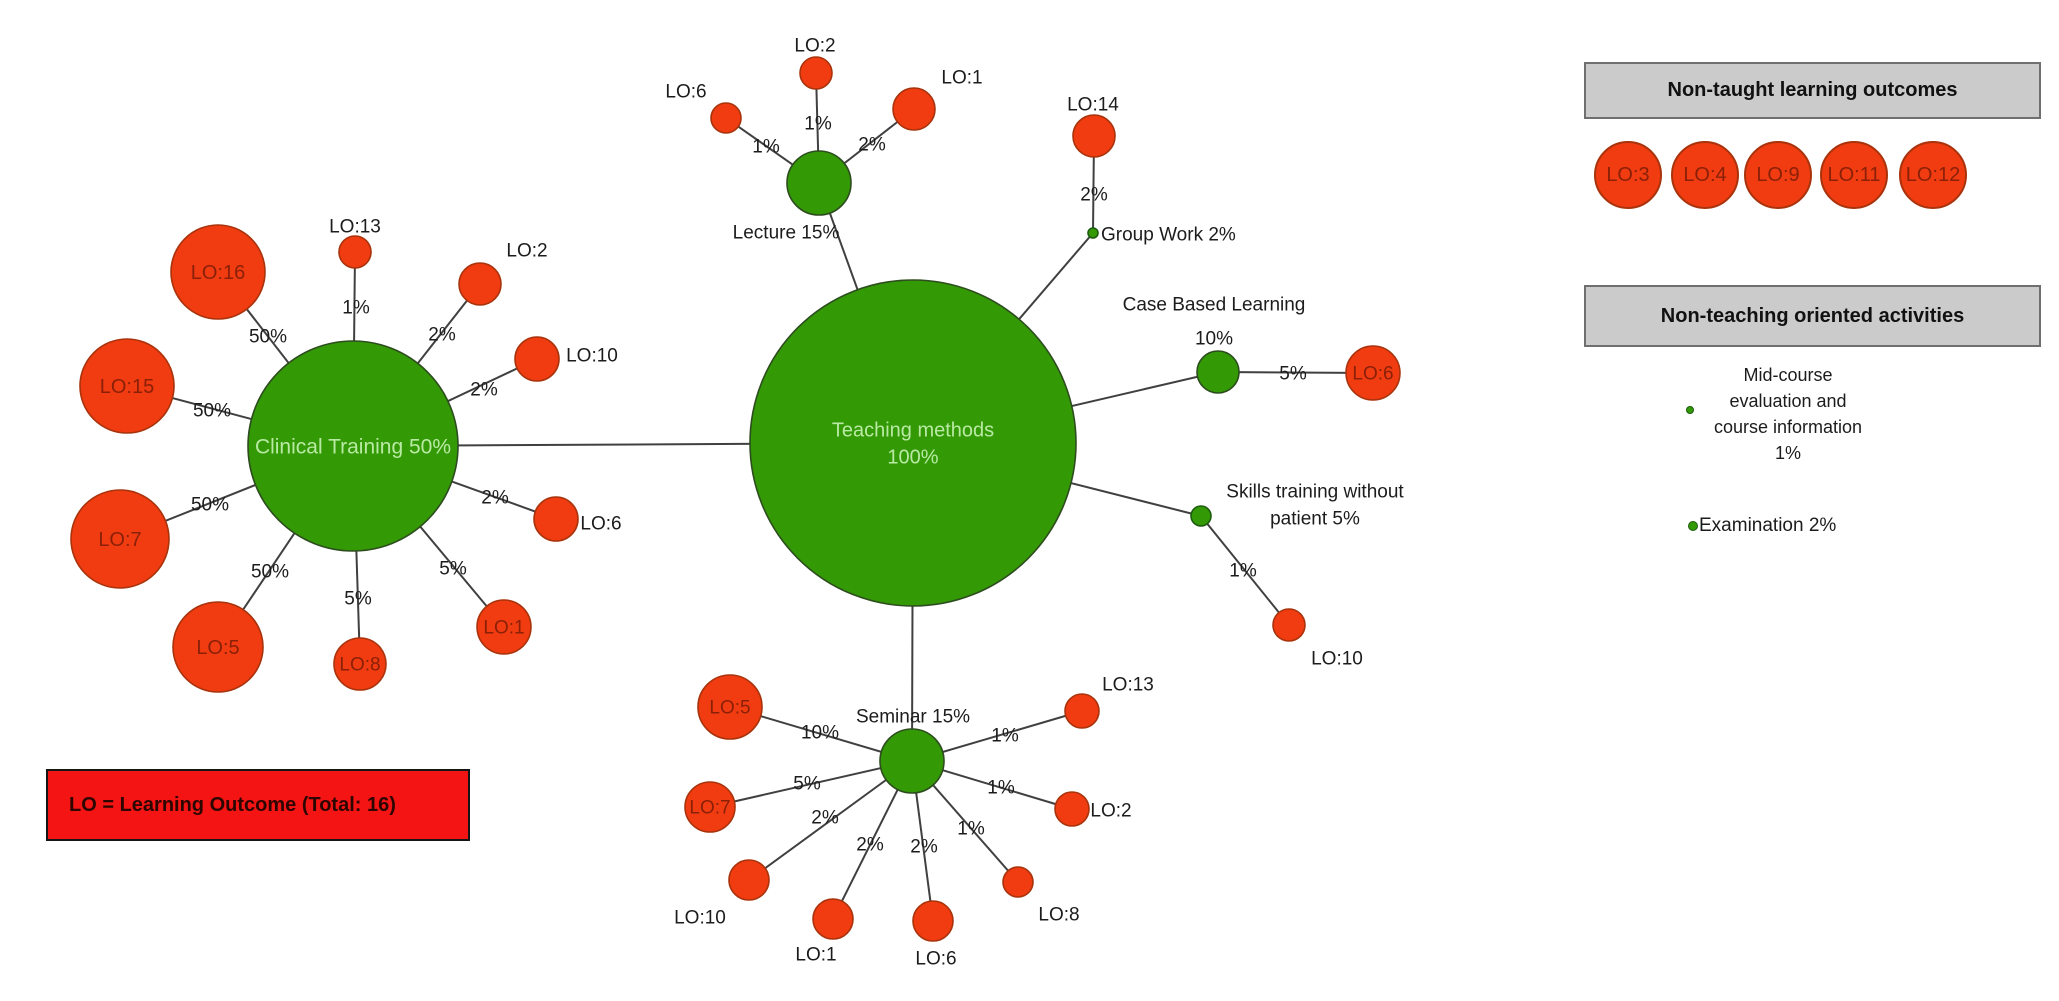  I want to click on node-ct-lo7-label: LO:7, so click(119, 540).